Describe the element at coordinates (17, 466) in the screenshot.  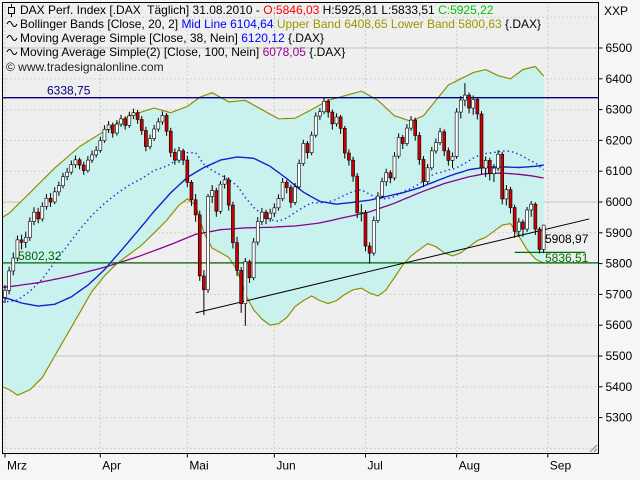
I see `month-tick-label: Mrz` at that location.